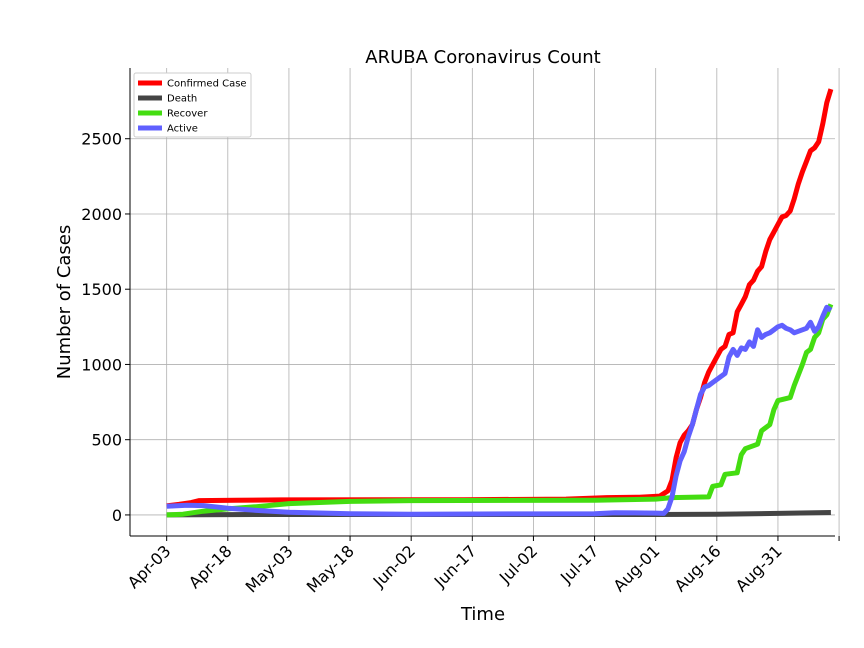 The height and width of the screenshot is (648, 864). What do you see at coordinates (207, 84) in the screenshot?
I see `legend-label-confirmed-case: Confirmed Case` at bounding box center [207, 84].